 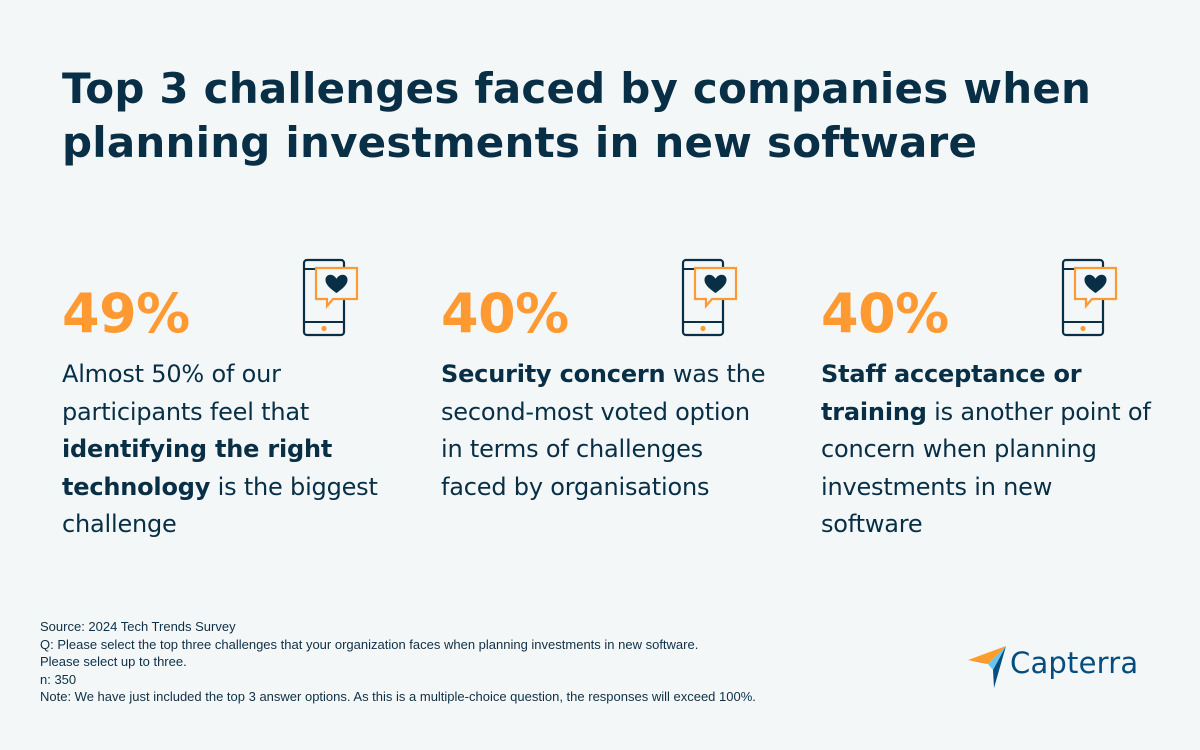 I want to click on stat-value: 49%, so click(x=126, y=313).